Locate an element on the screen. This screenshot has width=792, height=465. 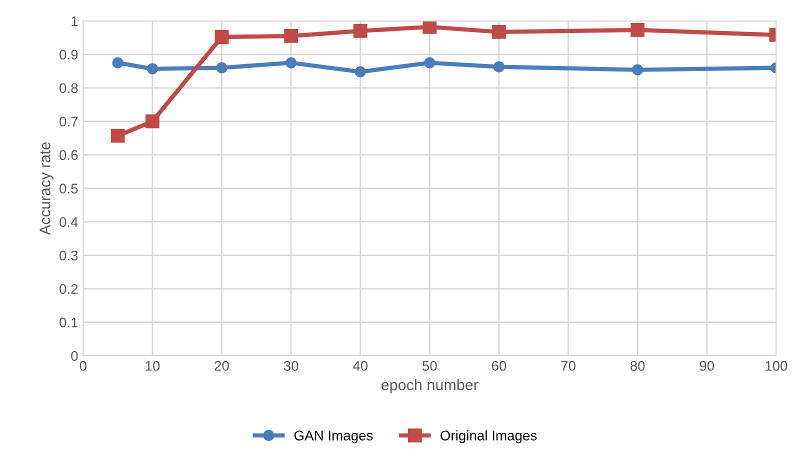
y-axis-title: Accuracy rate is located at coordinates (47, 188).